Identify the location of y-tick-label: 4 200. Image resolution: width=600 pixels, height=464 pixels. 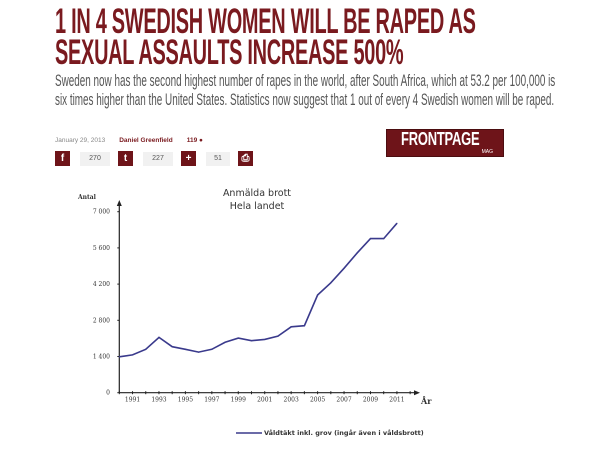
(101, 284).